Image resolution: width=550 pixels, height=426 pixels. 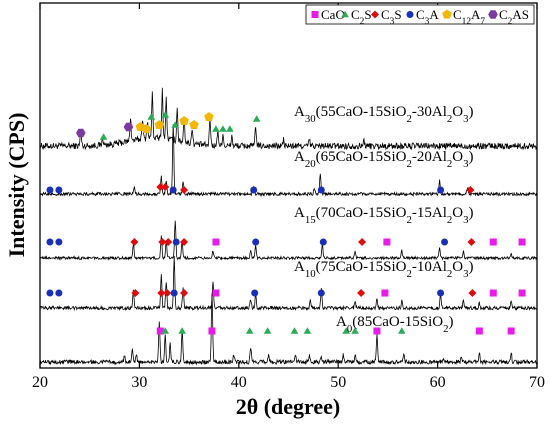 I want to click on x-tick-label: 40, so click(x=239, y=382).